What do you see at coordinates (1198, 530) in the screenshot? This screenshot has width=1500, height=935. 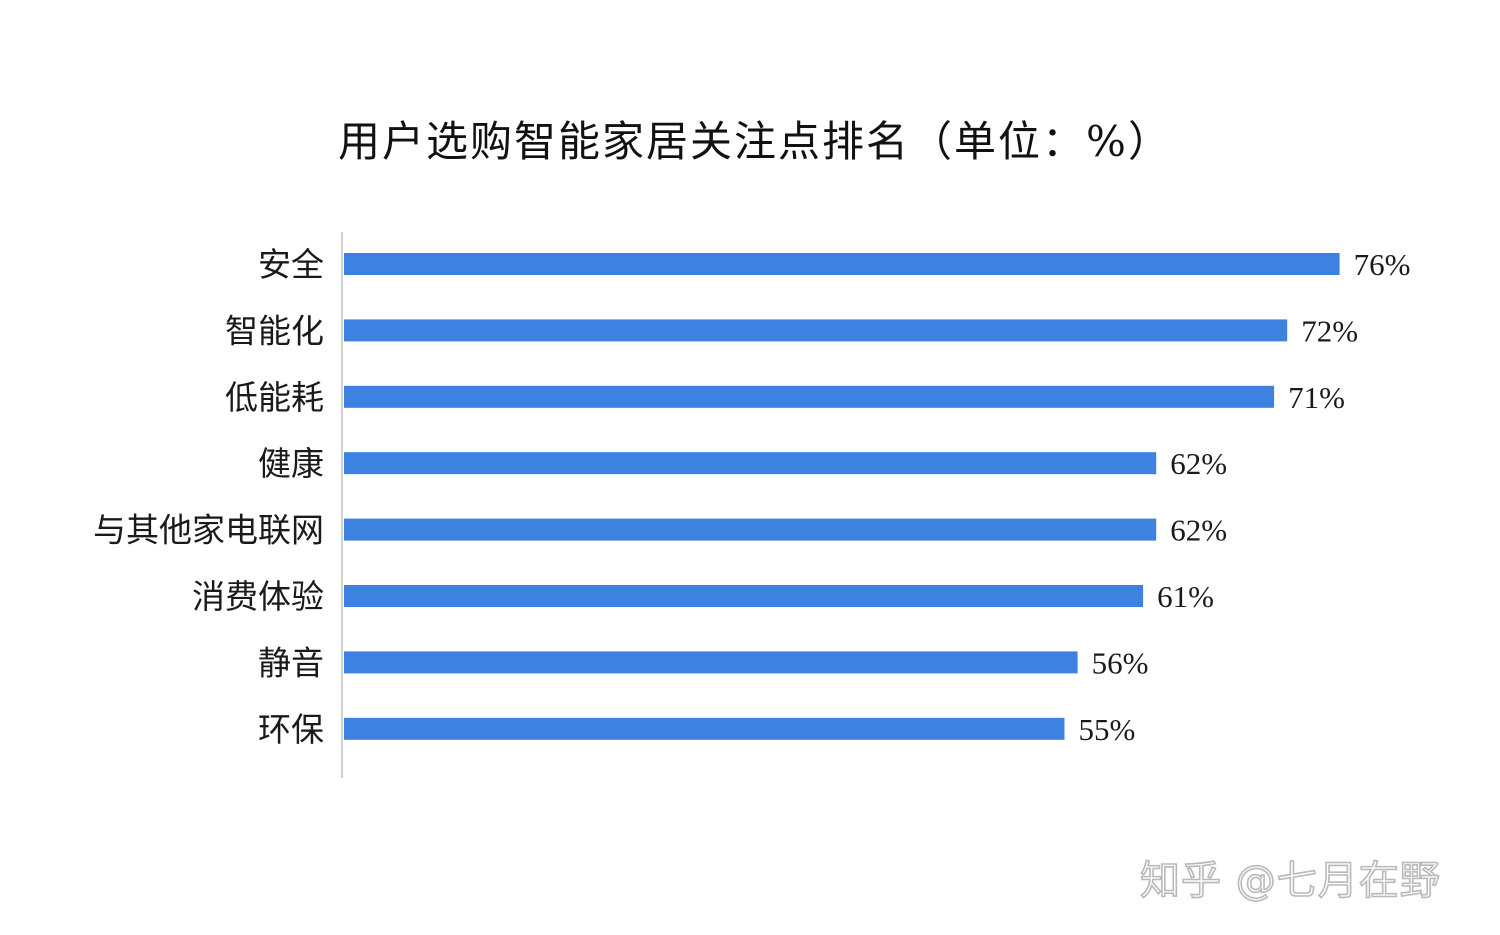 I see `value-label-4: 62%` at bounding box center [1198, 530].